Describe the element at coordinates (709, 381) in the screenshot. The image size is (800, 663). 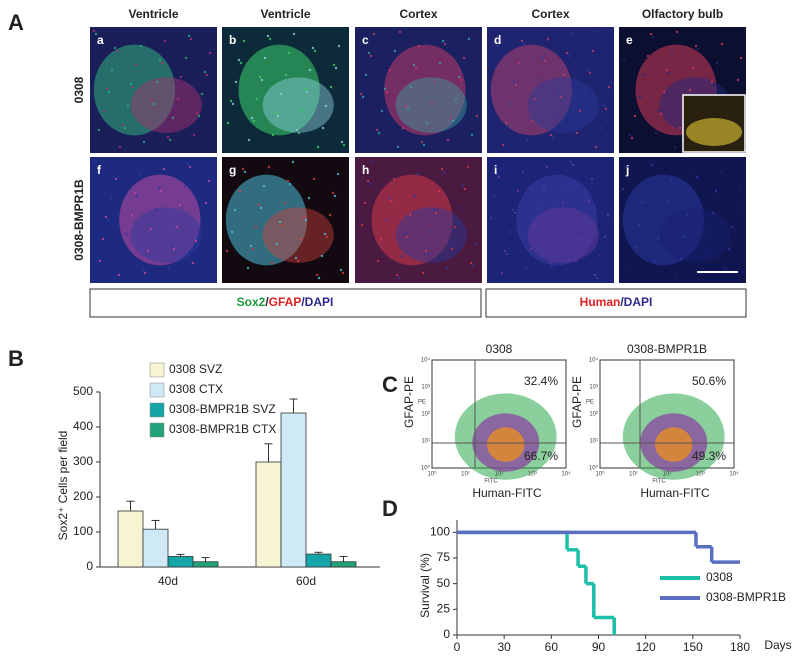
I see `quadrant-percent: 50.6%` at that location.